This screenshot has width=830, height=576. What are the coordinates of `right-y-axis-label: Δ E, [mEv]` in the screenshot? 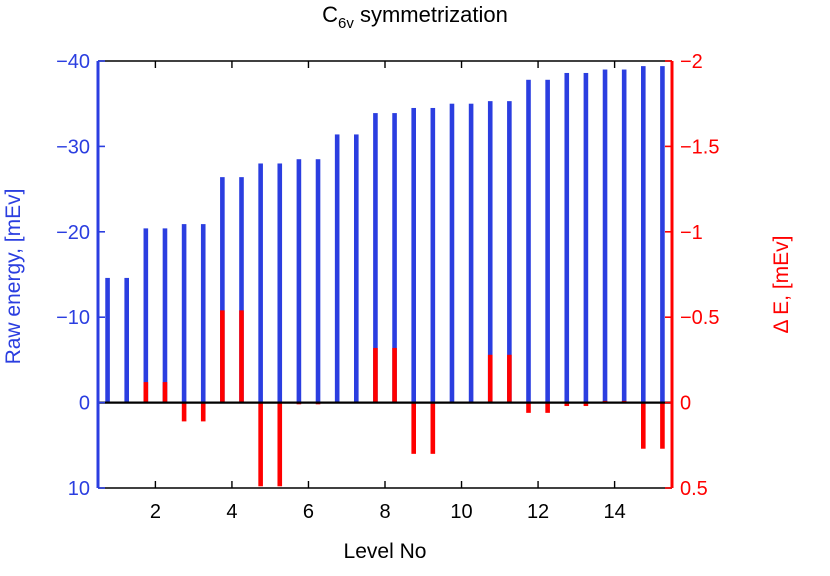 It's located at (781, 284).